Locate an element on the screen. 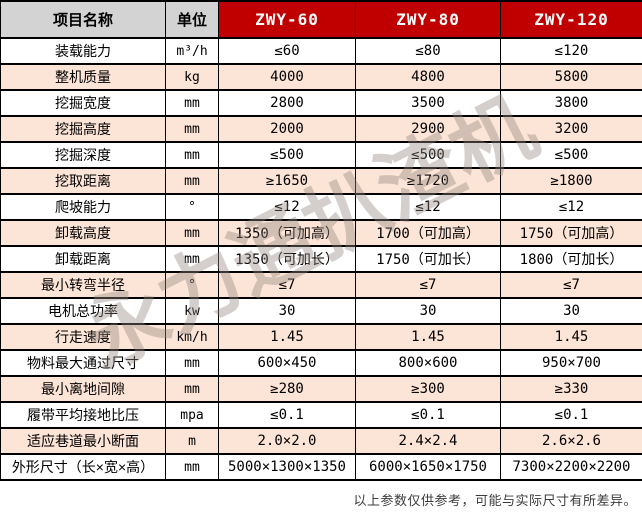 The image size is (642, 520). row-unit: m is located at coordinates (192, 441).